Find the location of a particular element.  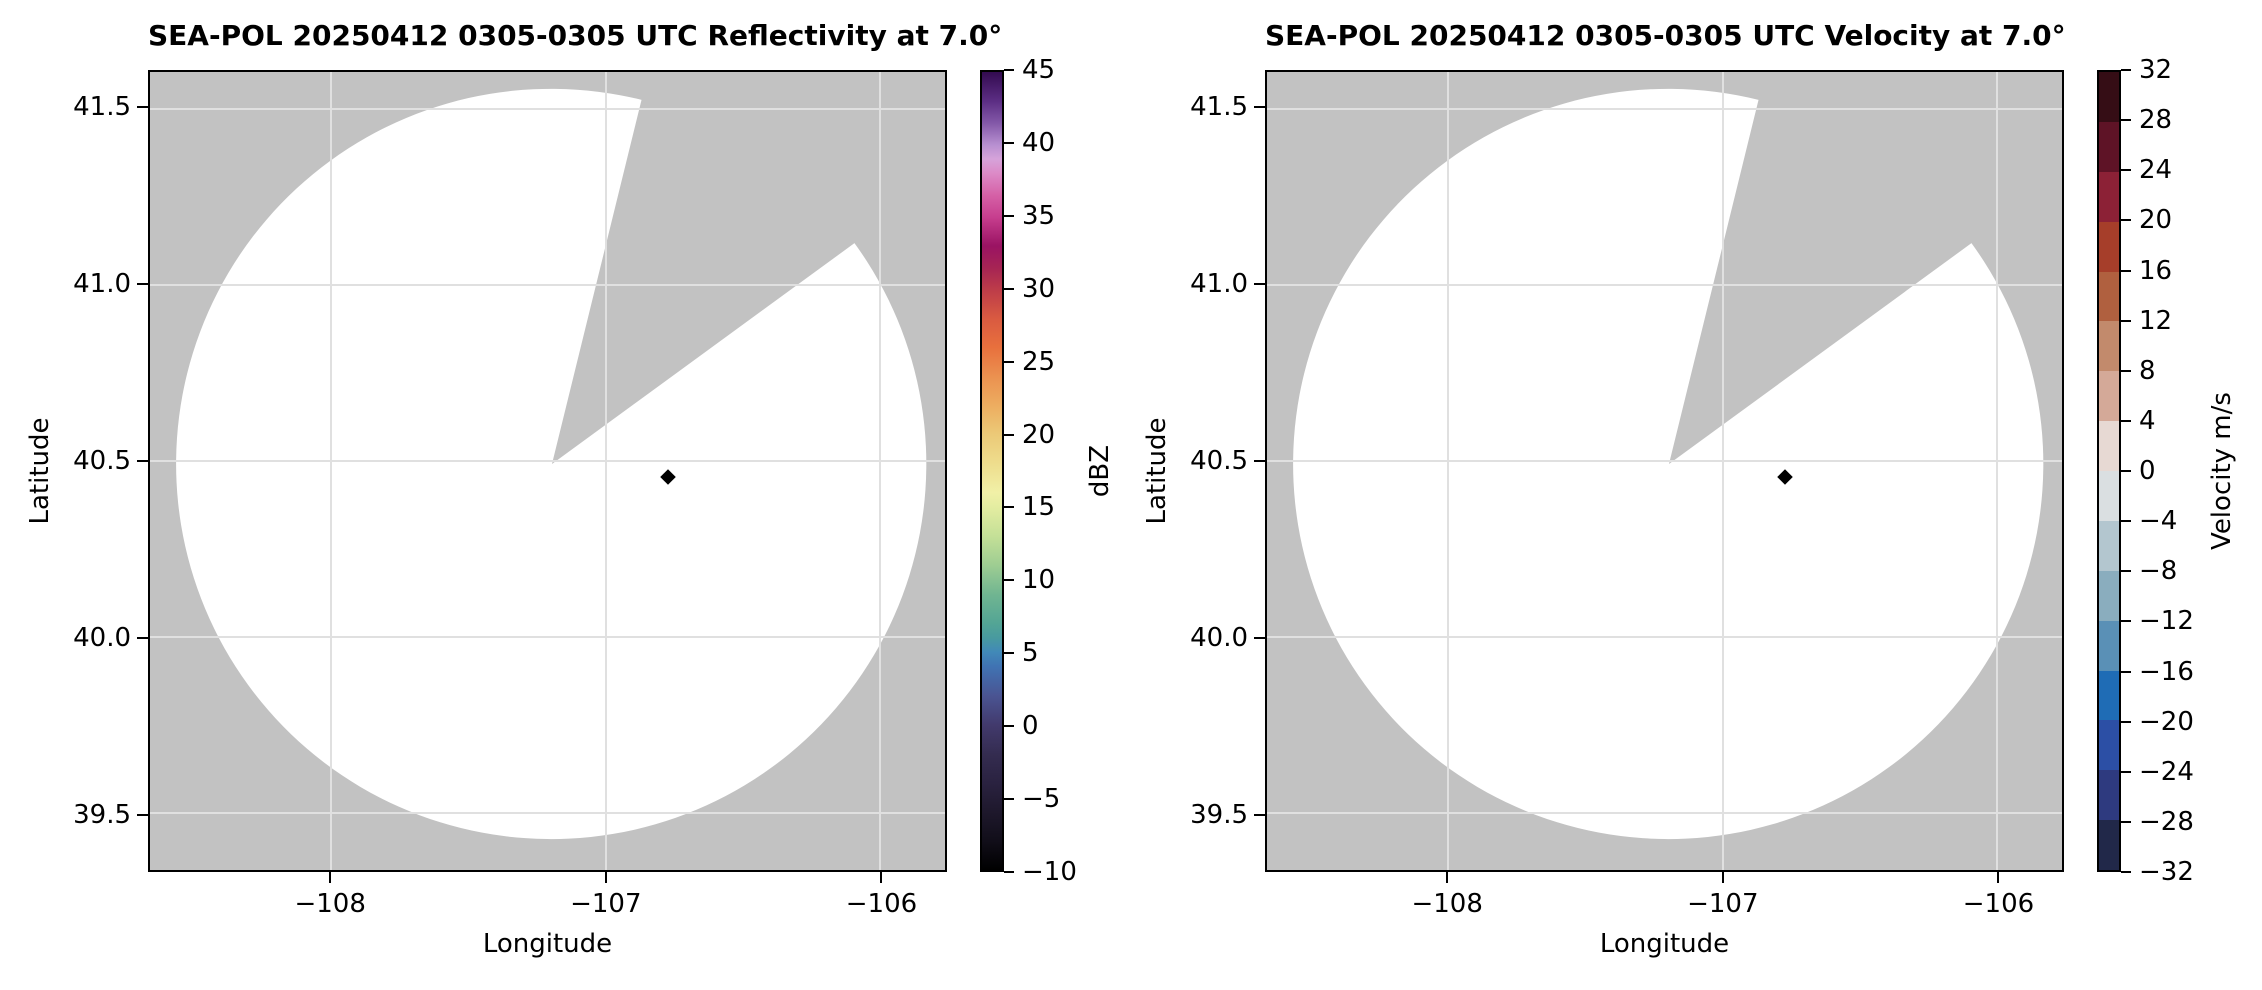

colorbar-tick-label: −16 is located at coordinates (2166, 671).